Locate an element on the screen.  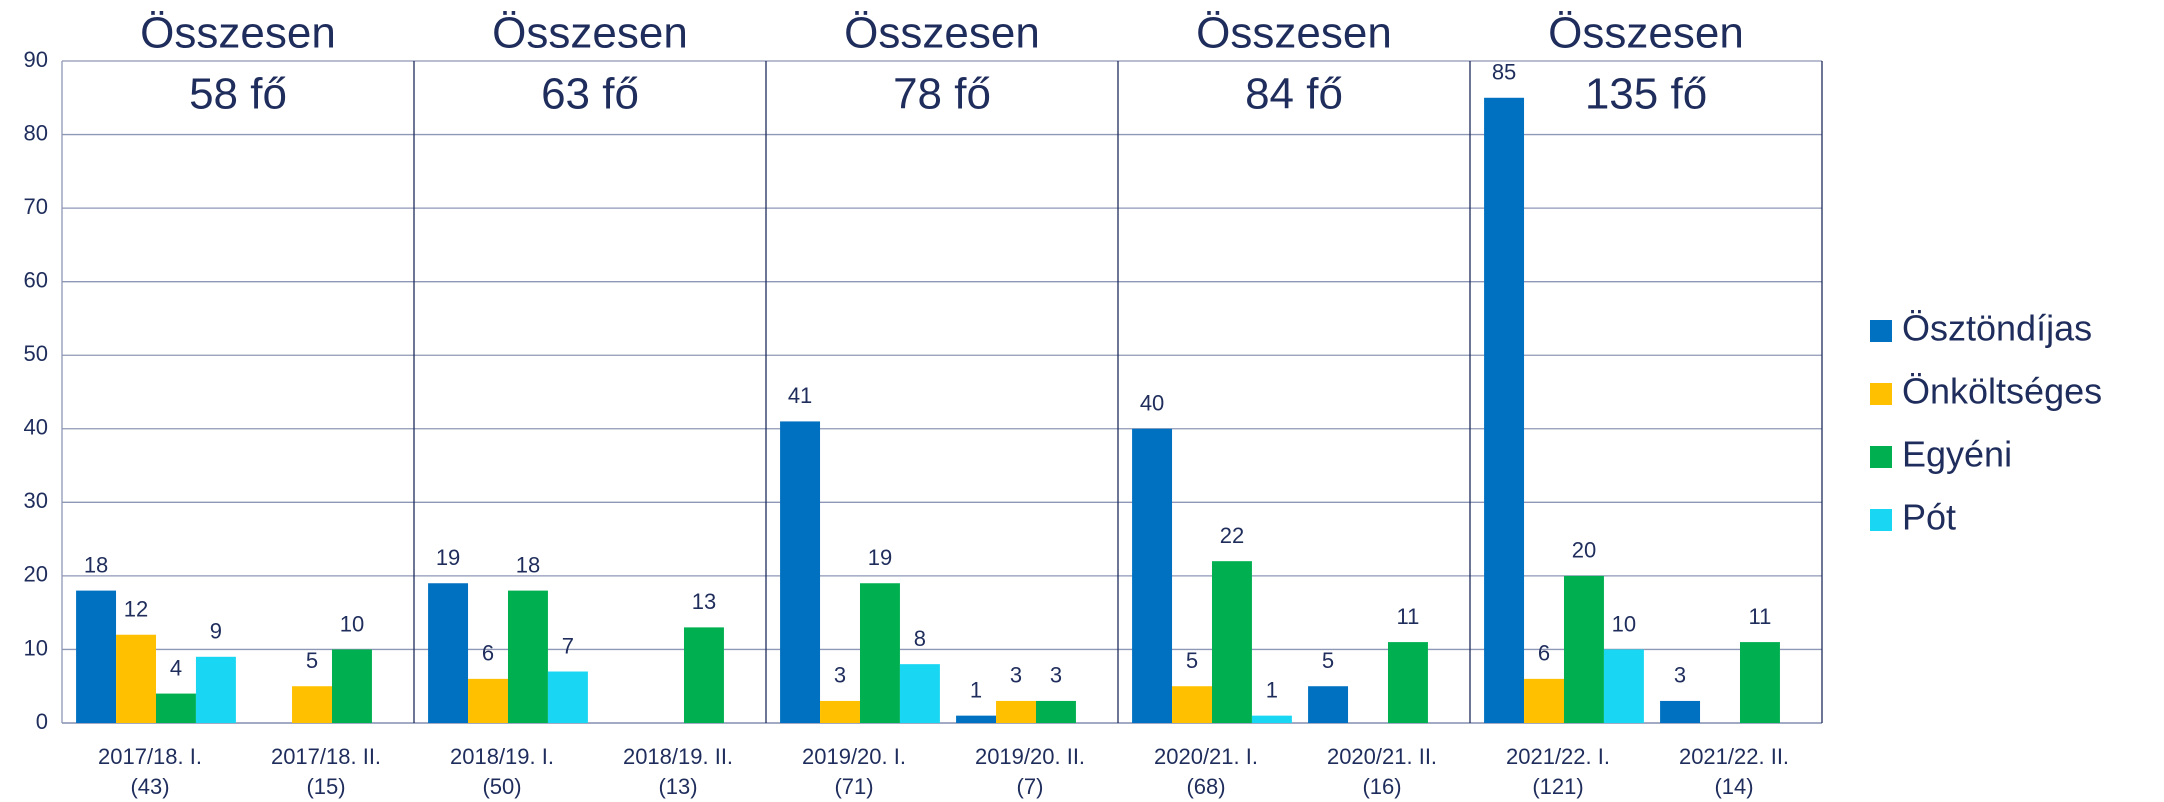
value-label: 85 is located at coordinates (1504, 72).